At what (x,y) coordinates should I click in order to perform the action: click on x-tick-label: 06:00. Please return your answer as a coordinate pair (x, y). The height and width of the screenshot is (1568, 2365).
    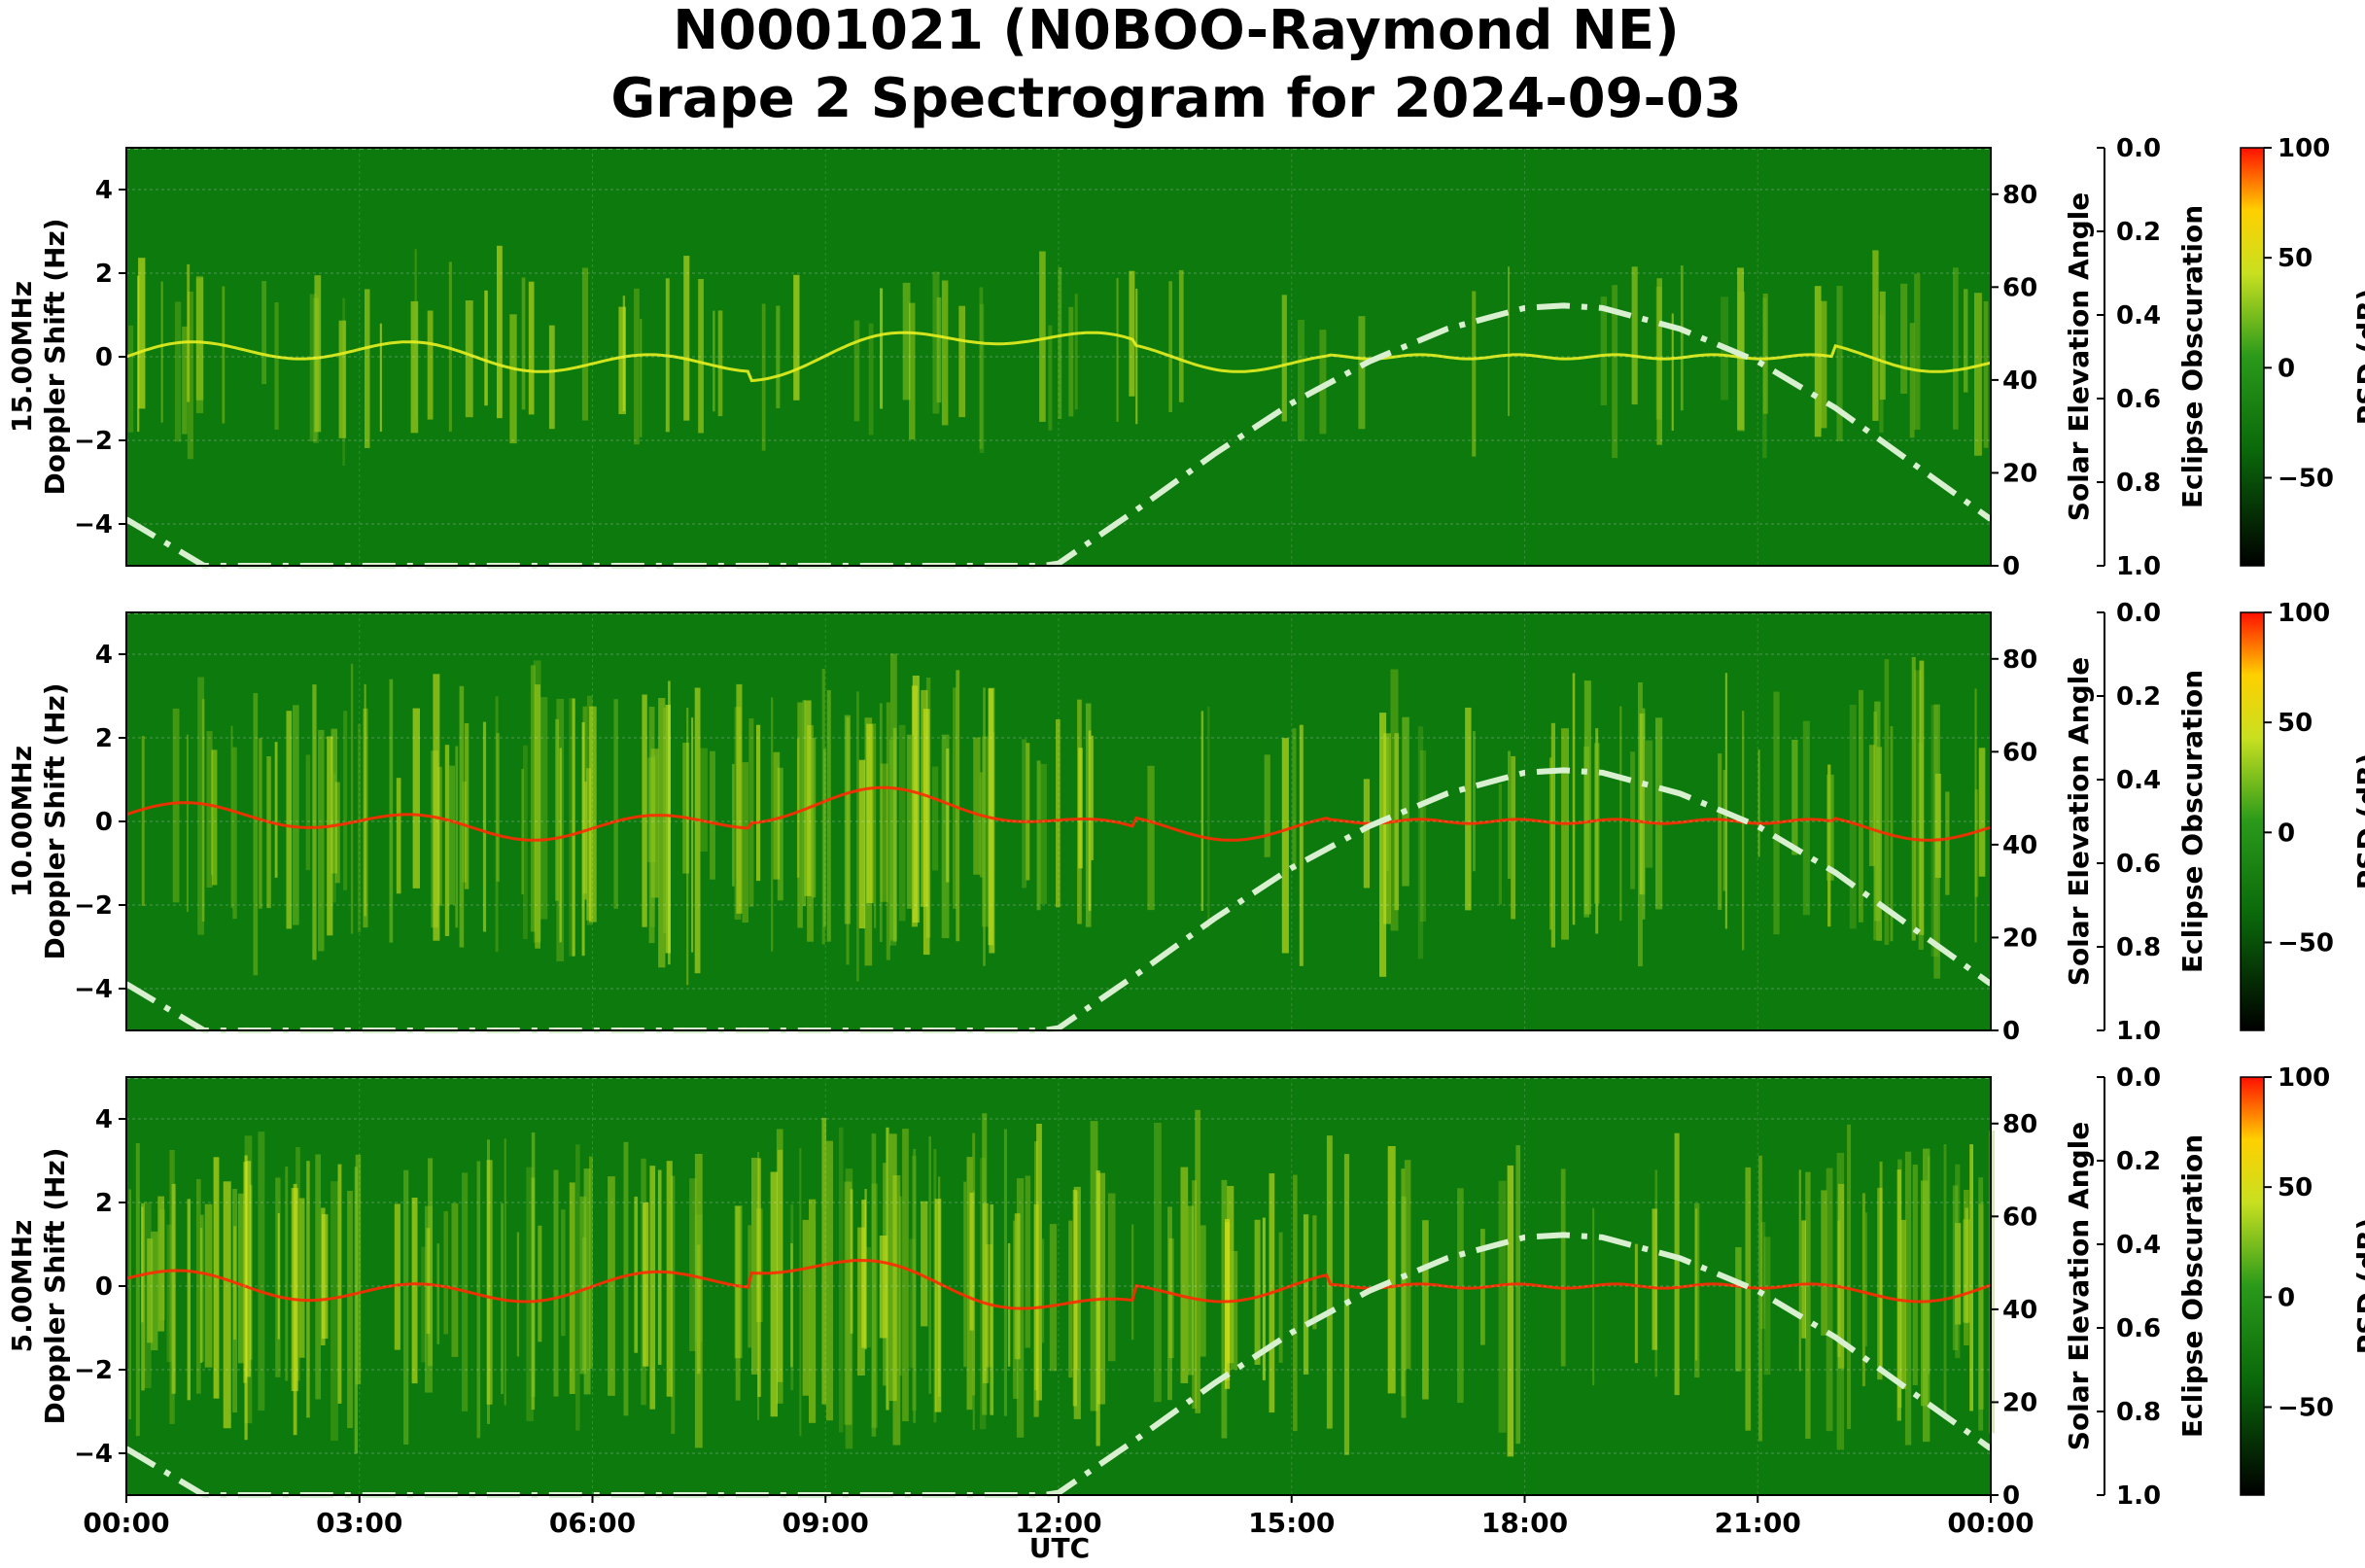
    Looking at the image, I should click on (592, 1523).